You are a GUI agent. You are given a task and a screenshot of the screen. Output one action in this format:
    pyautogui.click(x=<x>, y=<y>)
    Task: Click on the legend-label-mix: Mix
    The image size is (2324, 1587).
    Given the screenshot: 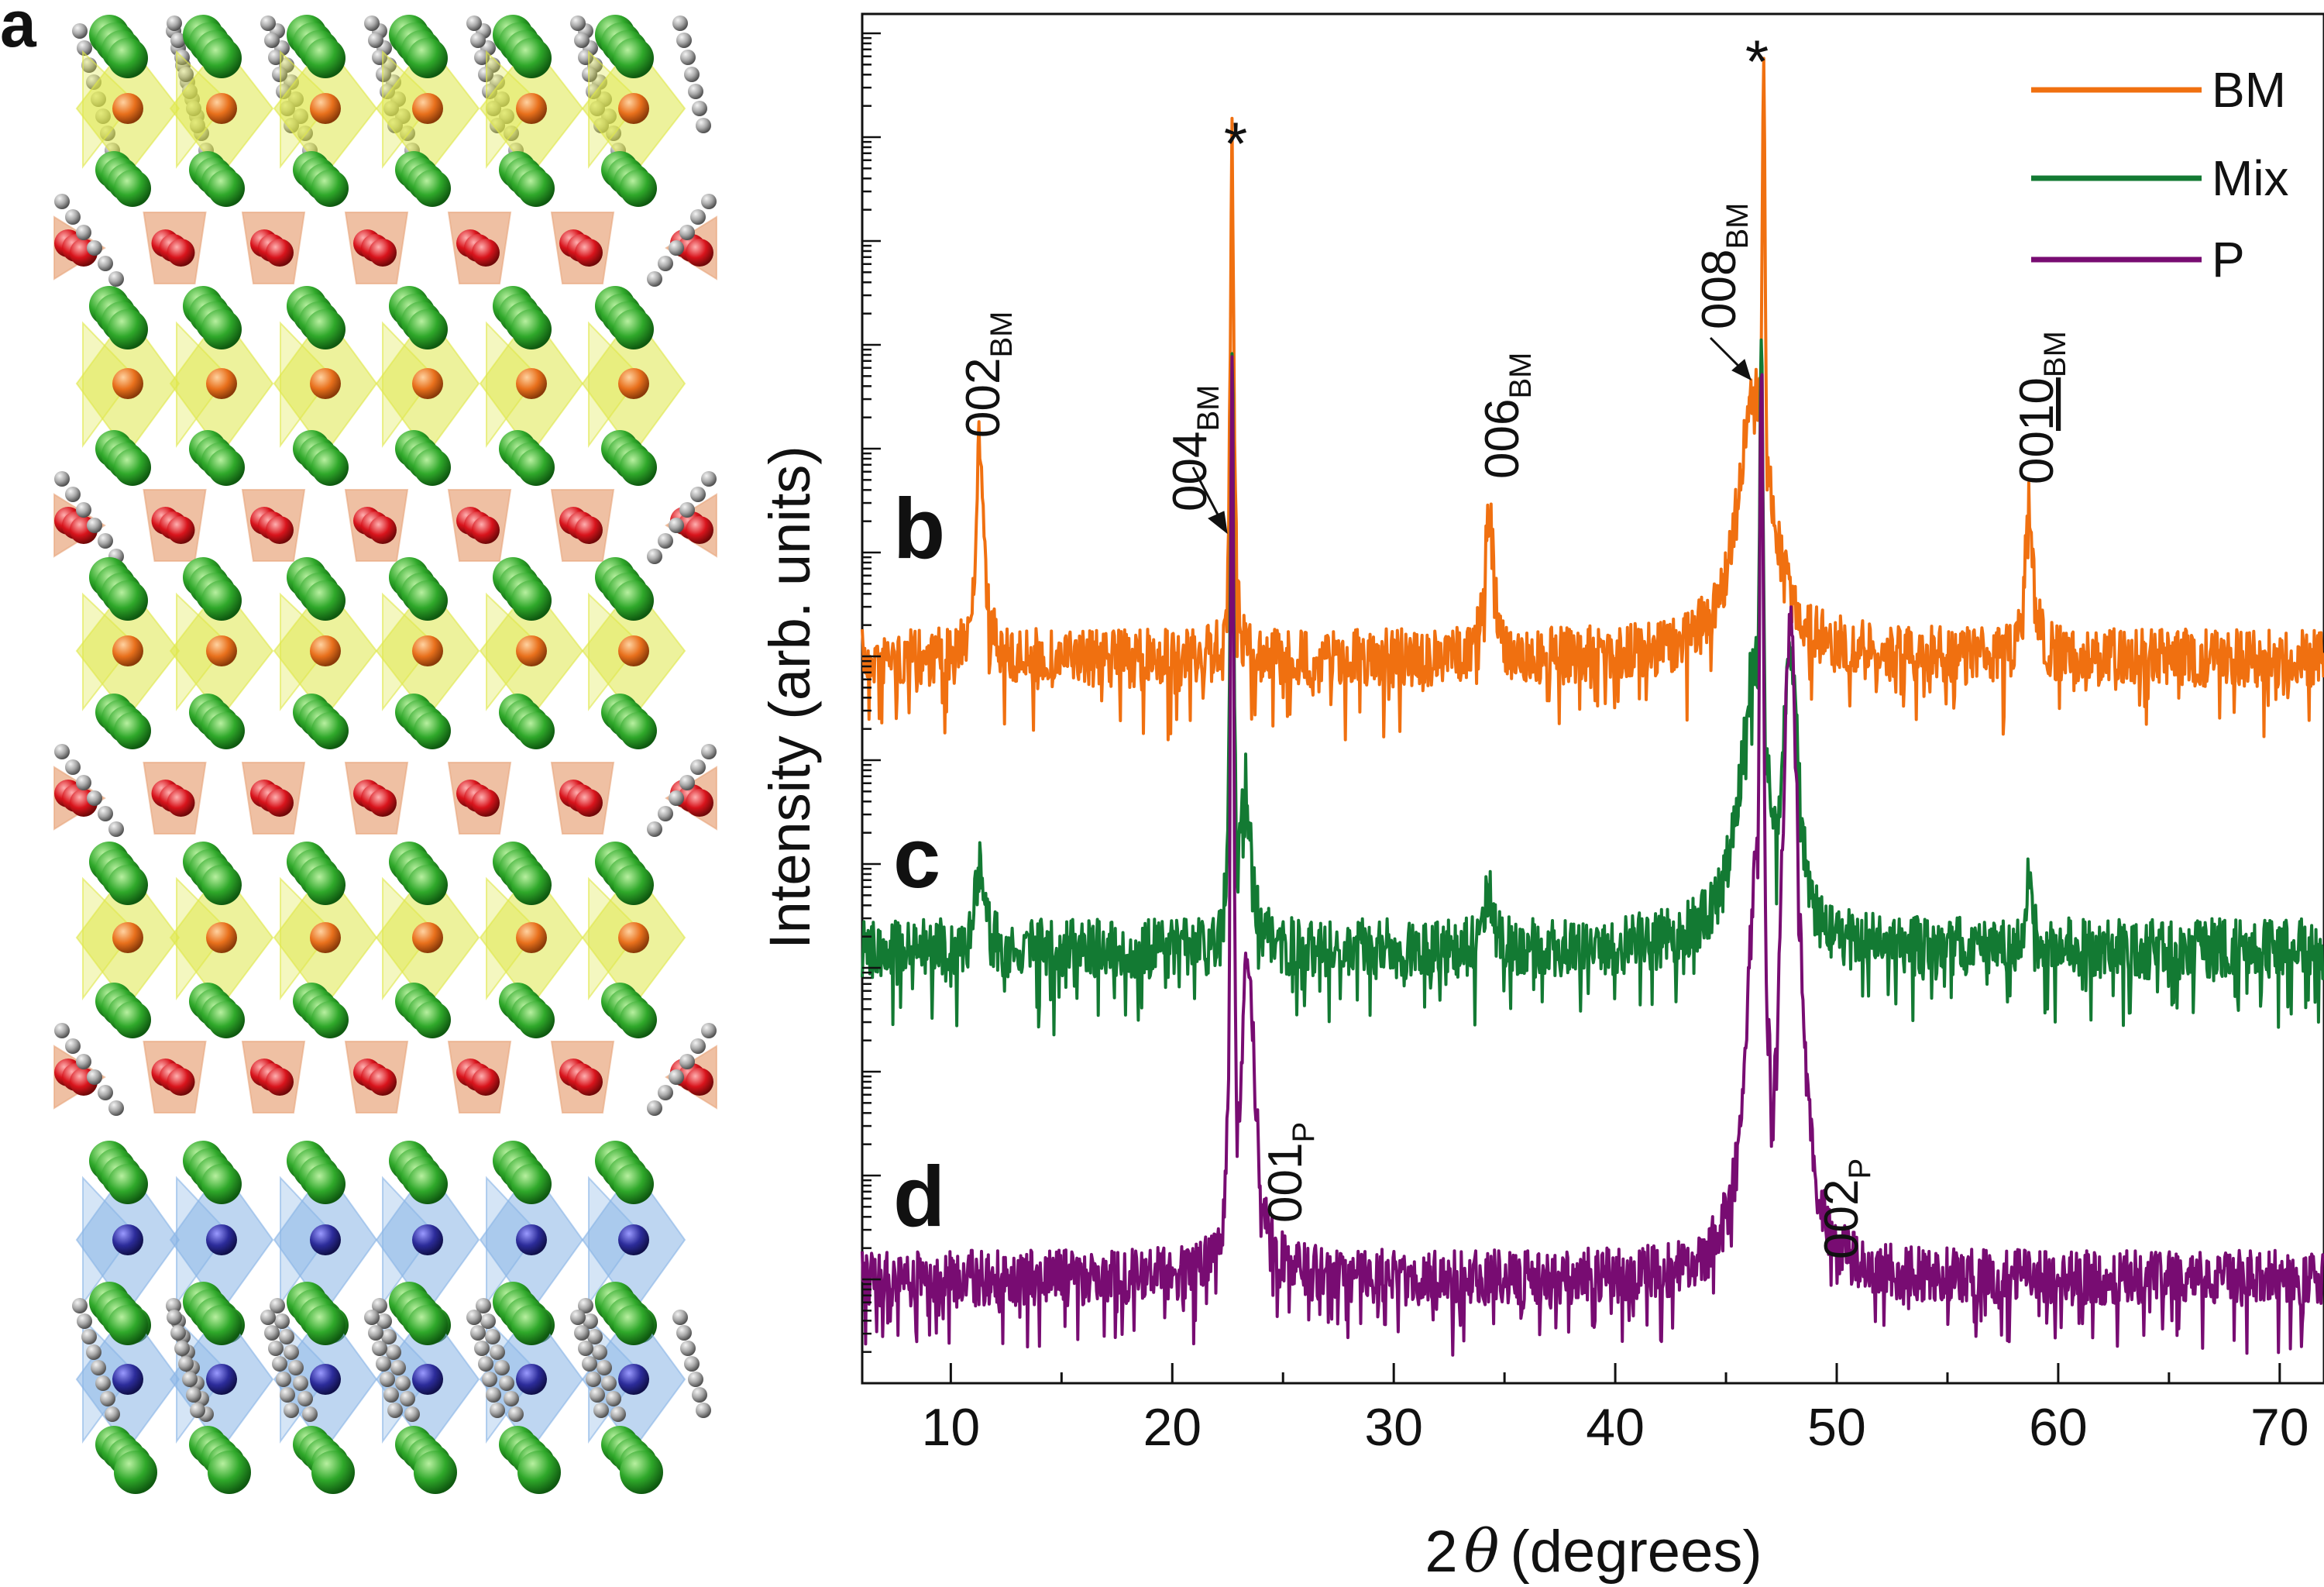 What is the action you would take?
    pyautogui.click(x=2250, y=178)
    